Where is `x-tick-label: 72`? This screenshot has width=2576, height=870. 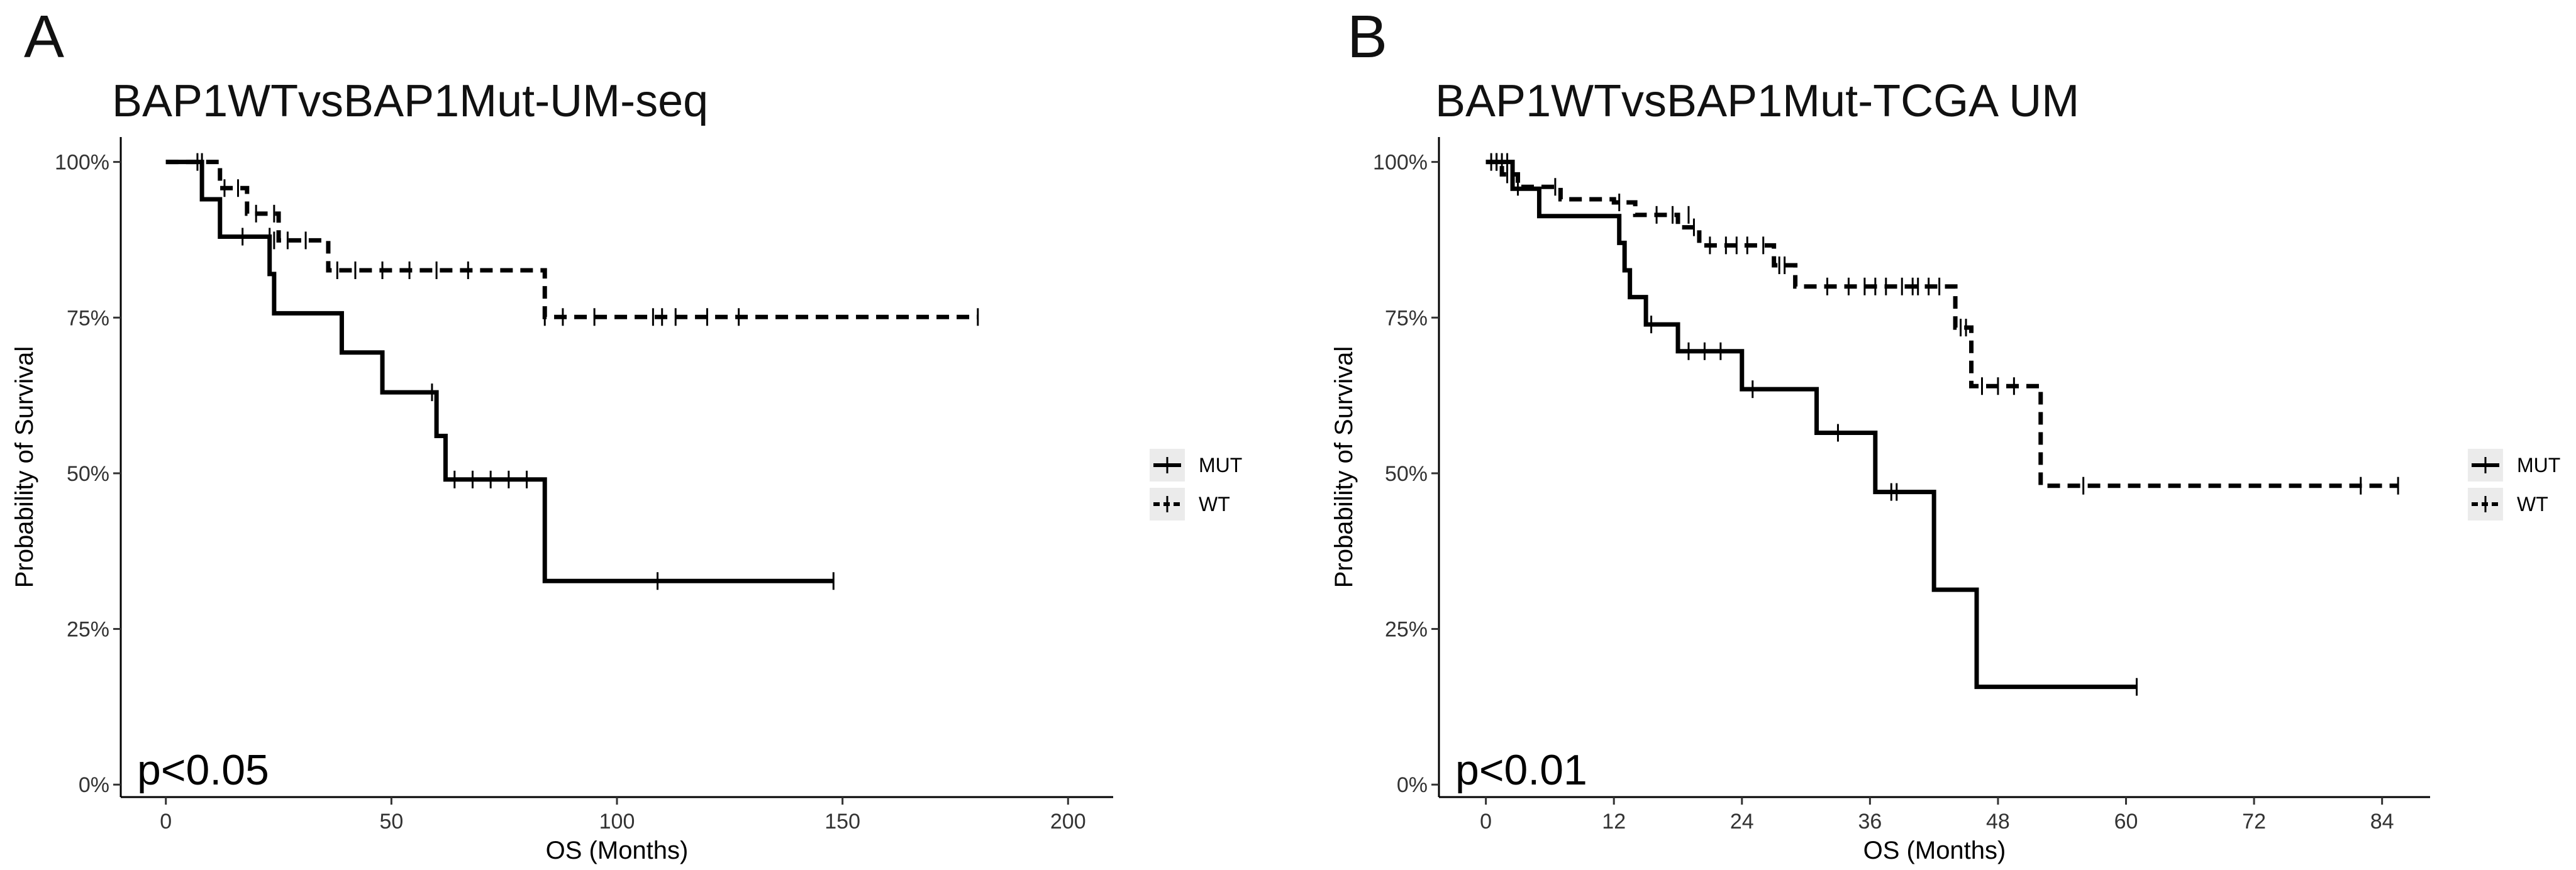 x-tick-label: 72 is located at coordinates (2254, 822).